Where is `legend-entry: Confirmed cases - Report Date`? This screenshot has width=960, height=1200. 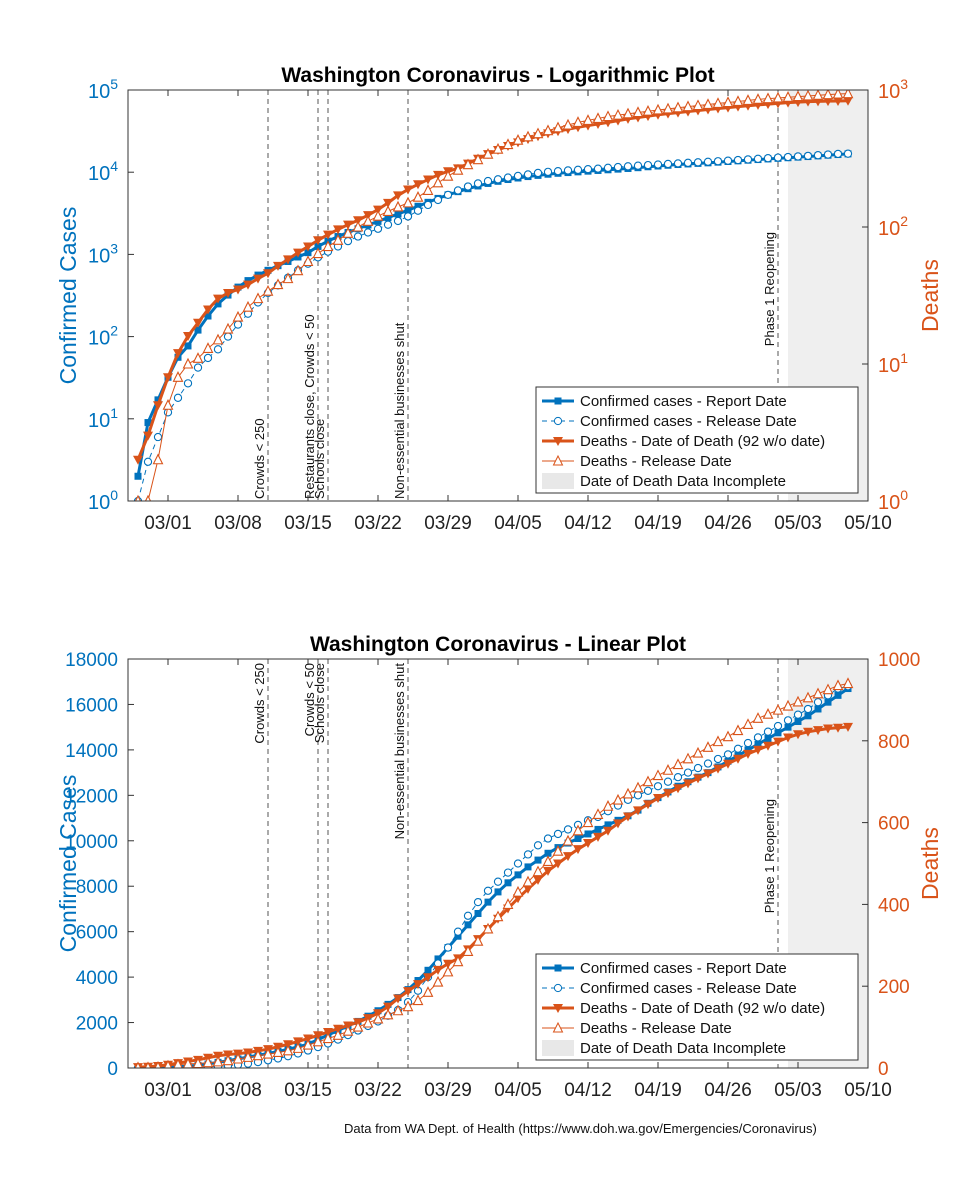
legend-entry: Confirmed cases - Report Date is located at coordinates (683, 401).